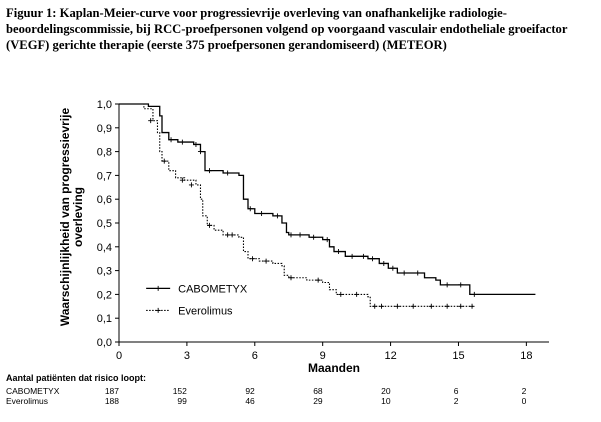  I want to click on risk-count: 29, so click(318, 401).